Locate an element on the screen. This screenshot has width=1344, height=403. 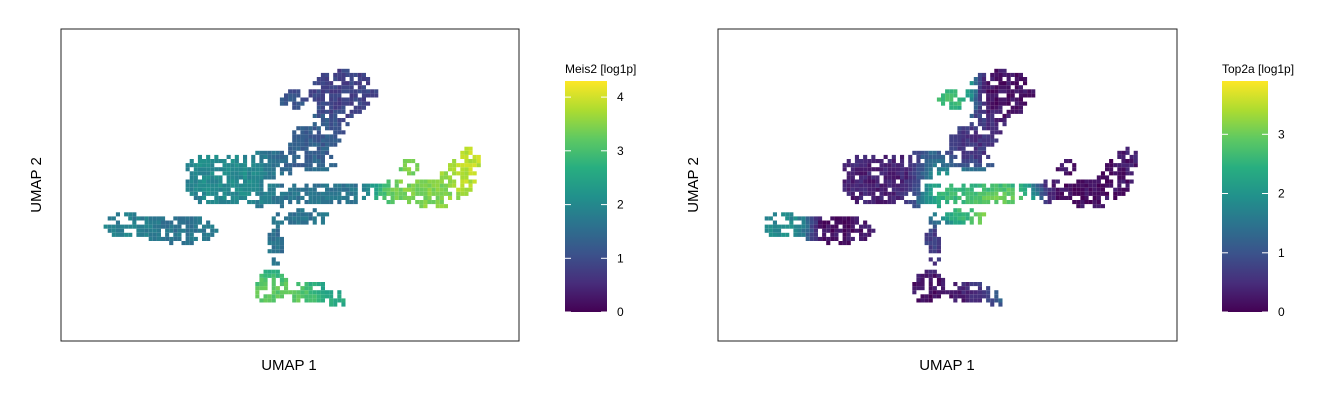
colorbar-title: Meis2 [log1p] is located at coordinates (600, 69).